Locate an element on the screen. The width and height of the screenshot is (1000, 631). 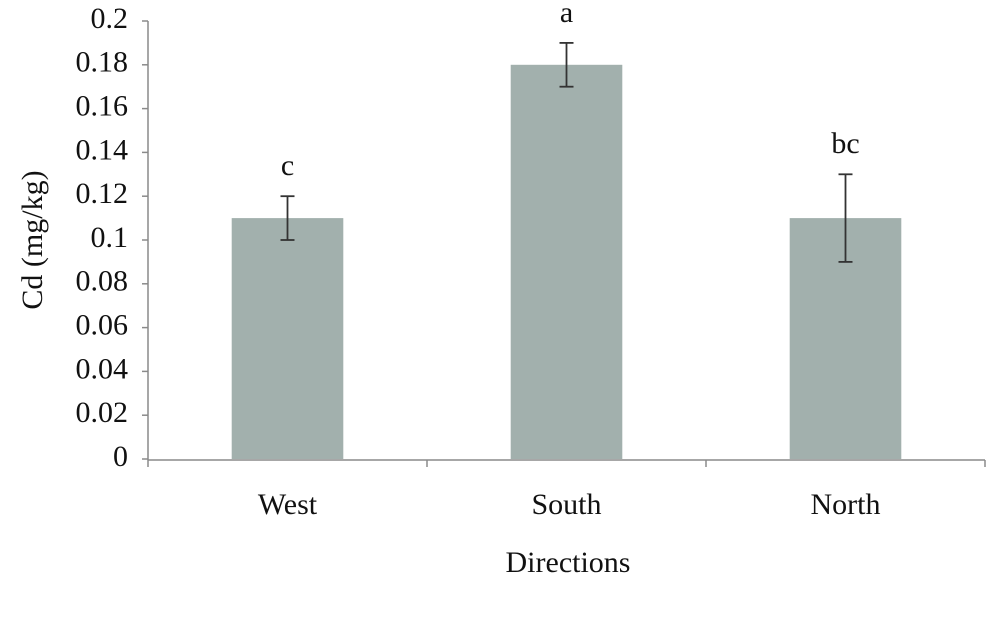
group-label: bc is located at coordinates (845, 143).